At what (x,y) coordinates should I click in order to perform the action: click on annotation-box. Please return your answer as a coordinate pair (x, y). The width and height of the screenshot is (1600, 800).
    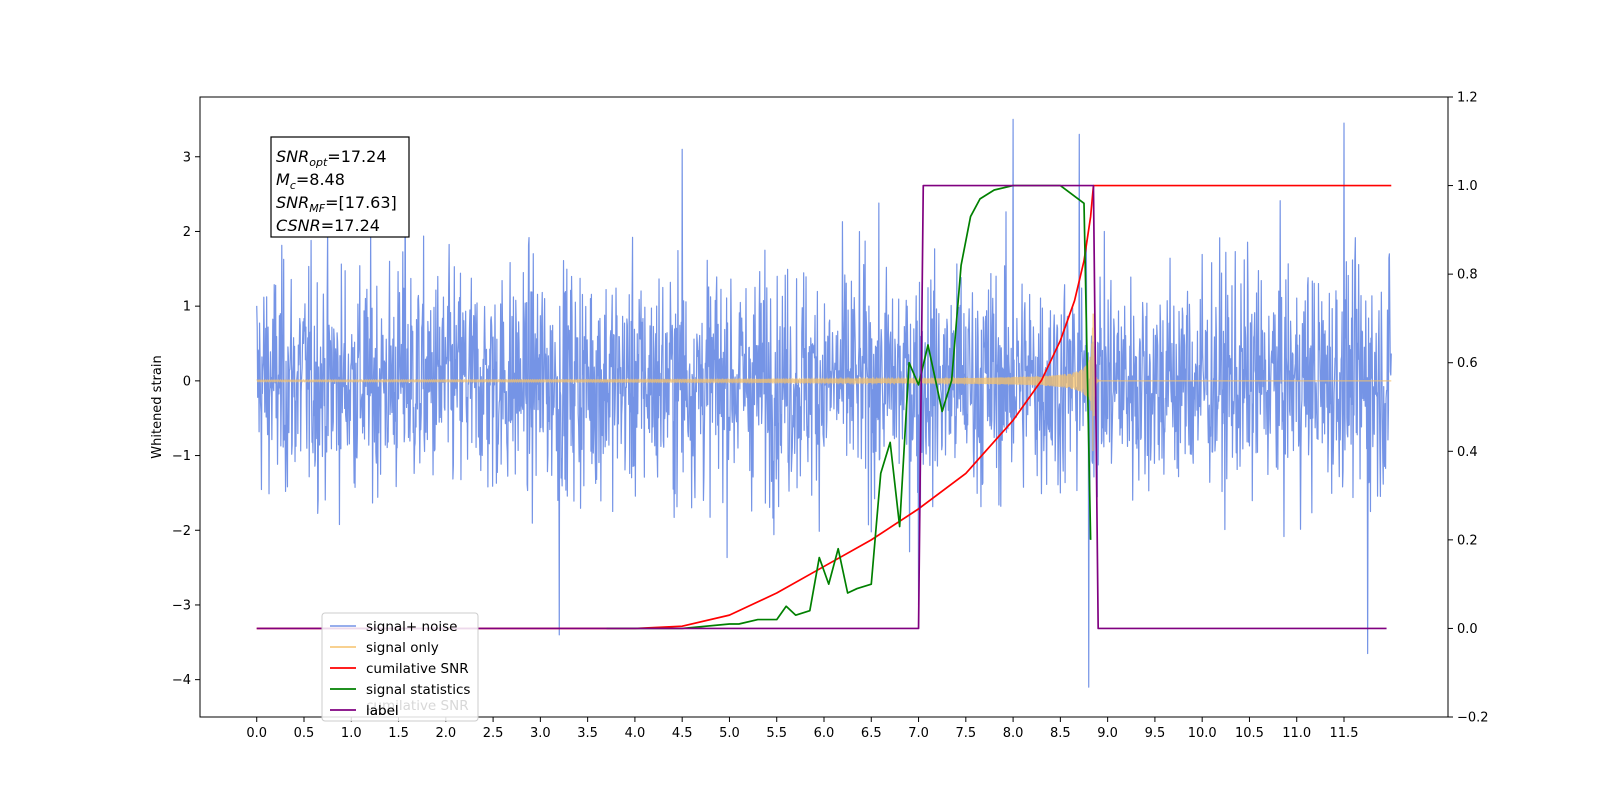
    Looking at the image, I should click on (340, 187).